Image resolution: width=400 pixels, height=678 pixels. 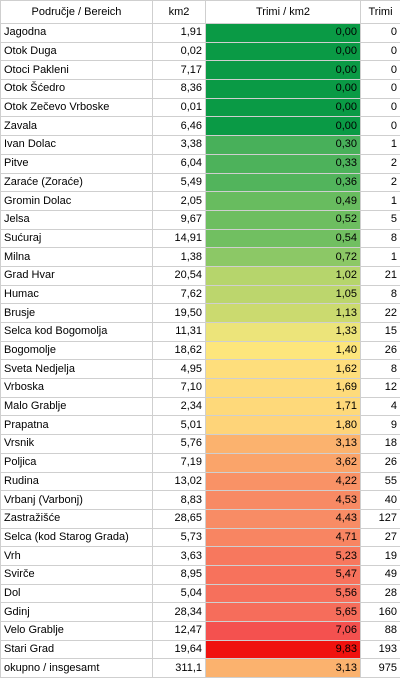 I want to click on trimi-cell: 27, so click(x=380, y=537).